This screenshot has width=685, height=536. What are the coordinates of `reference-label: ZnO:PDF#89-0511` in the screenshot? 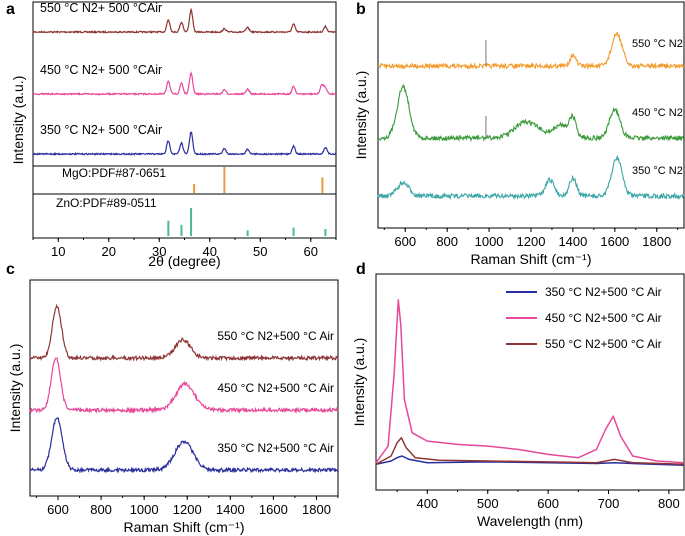 It's located at (106, 203).